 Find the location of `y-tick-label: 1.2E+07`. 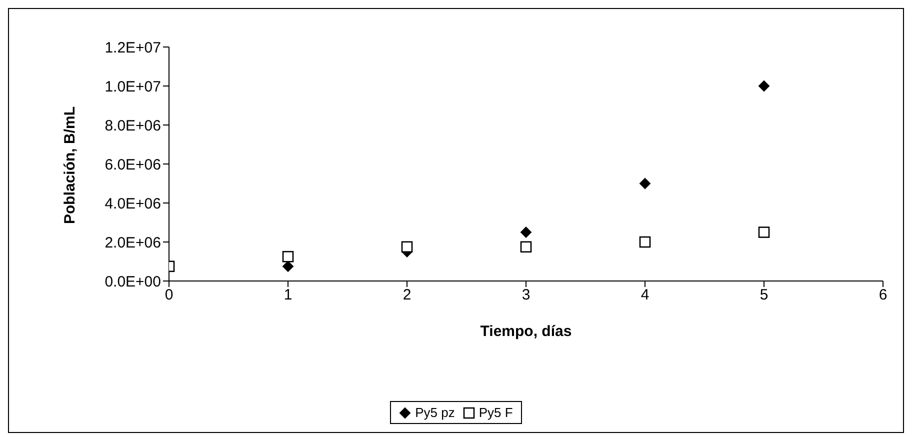

y-tick-label: 1.2E+07 is located at coordinates (132, 47).